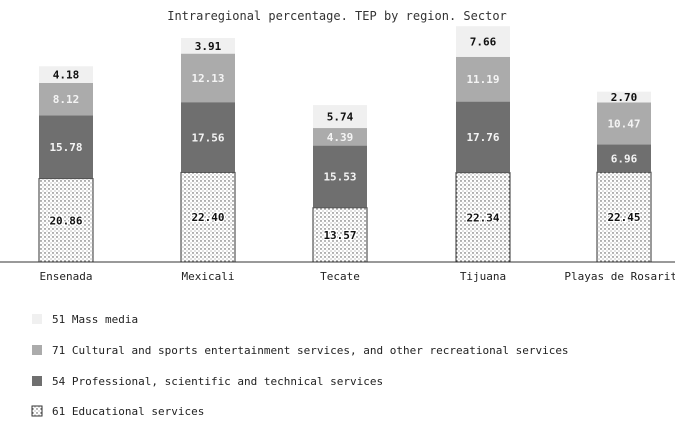 The image size is (675, 427). I want to click on data-label: 17.56, so click(207, 137).